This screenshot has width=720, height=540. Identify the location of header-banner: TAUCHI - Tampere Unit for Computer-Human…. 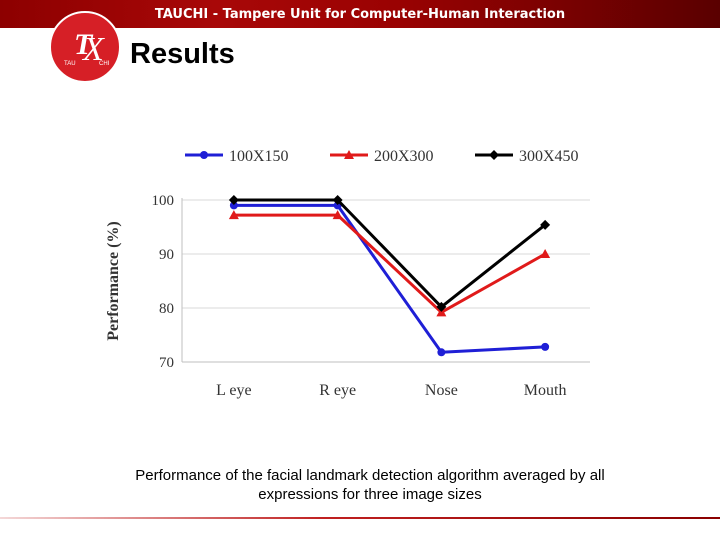
(360, 14).